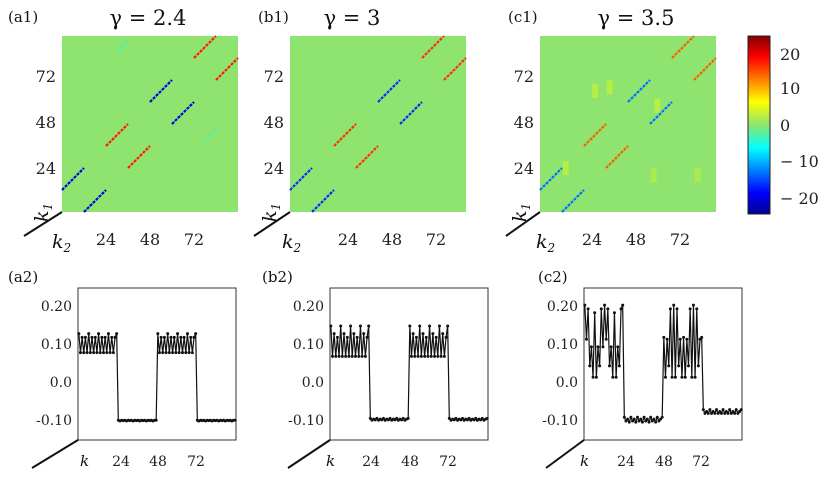  I want to click on colorbar-tick-minus-20: − 20, so click(799, 198).